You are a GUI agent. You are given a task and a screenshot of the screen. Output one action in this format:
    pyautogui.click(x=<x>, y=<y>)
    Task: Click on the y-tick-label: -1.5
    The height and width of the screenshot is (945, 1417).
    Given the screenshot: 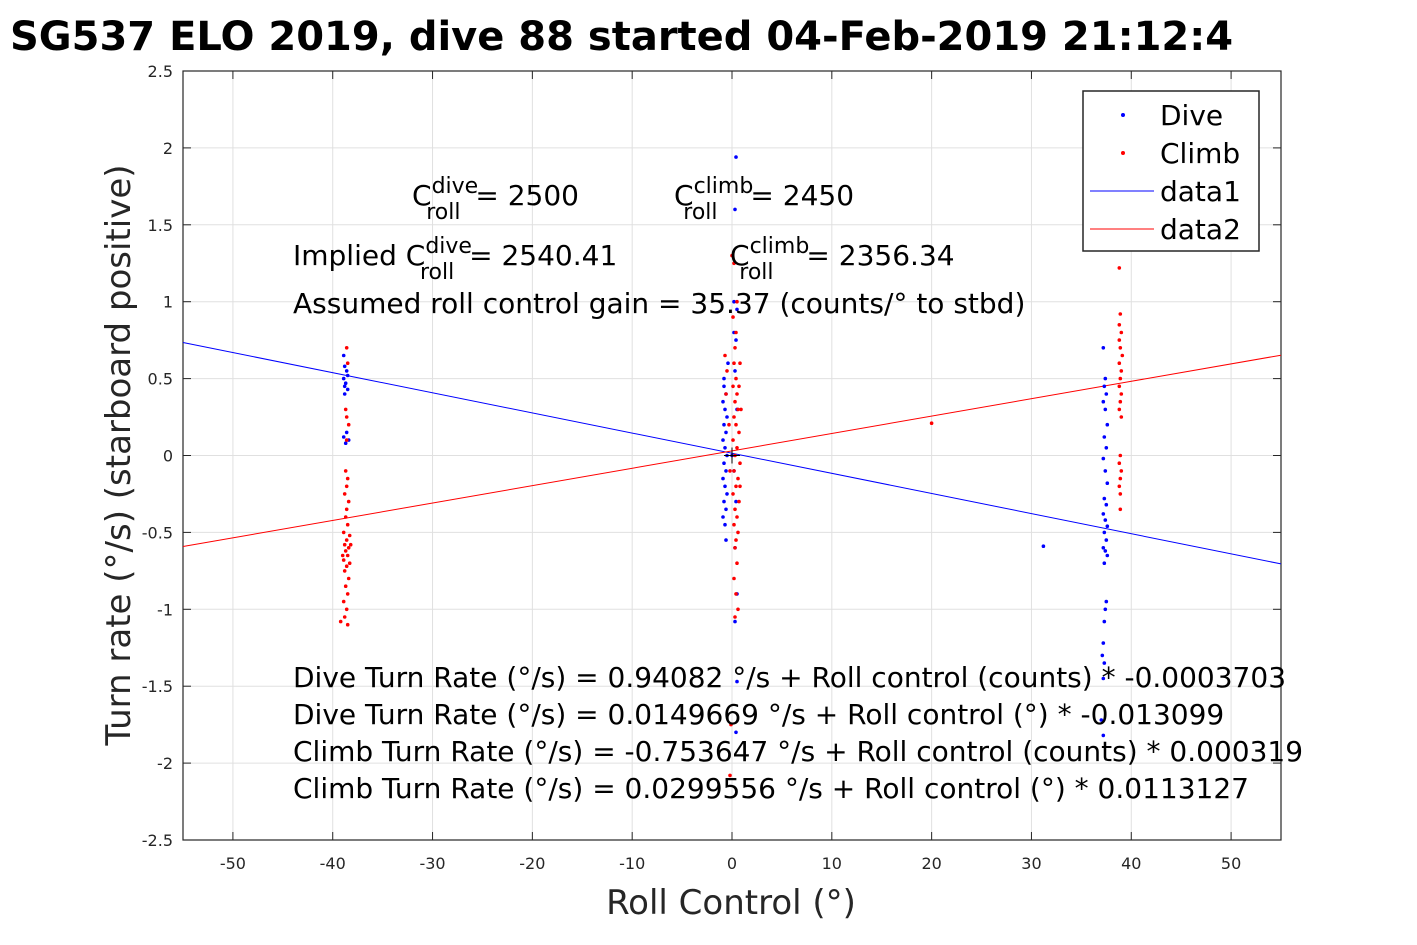 What is the action you would take?
    pyautogui.click(x=157, y=686)
    